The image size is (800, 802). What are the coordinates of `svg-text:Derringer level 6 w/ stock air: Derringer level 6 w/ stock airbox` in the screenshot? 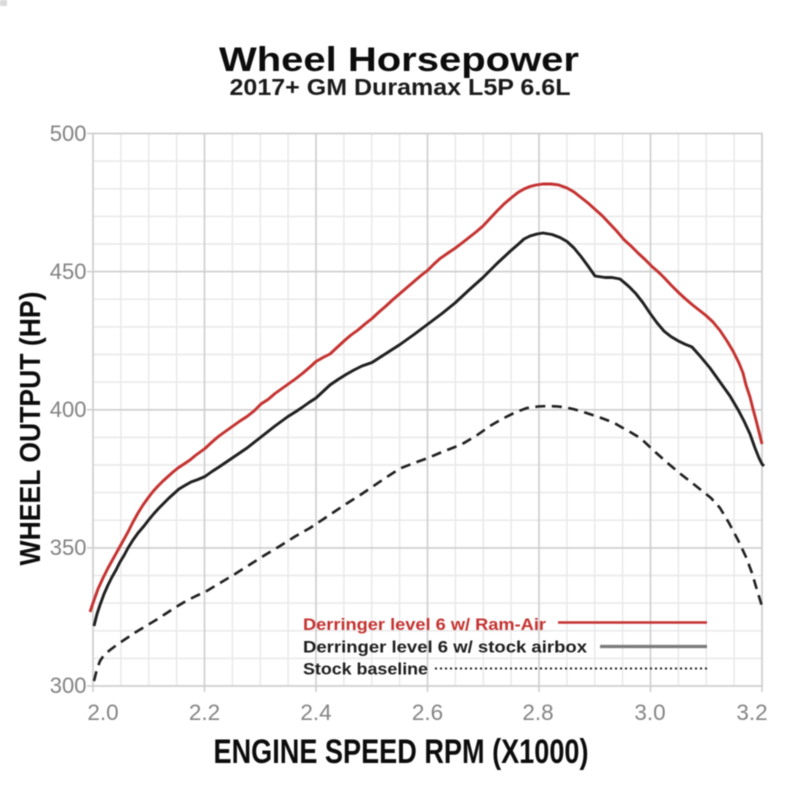 It's located at (445, 647).